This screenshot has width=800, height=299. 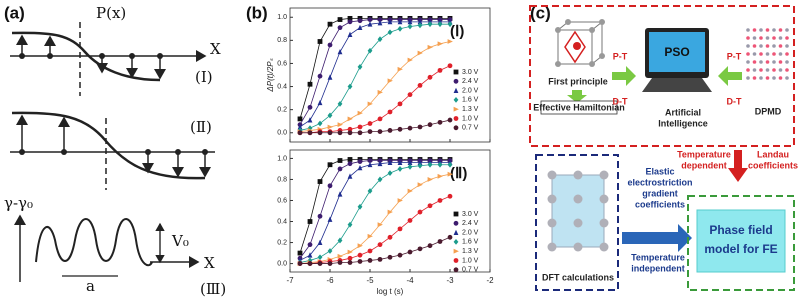 I want to click on row-label: (Ⅱ), so click(x=201, y=127).